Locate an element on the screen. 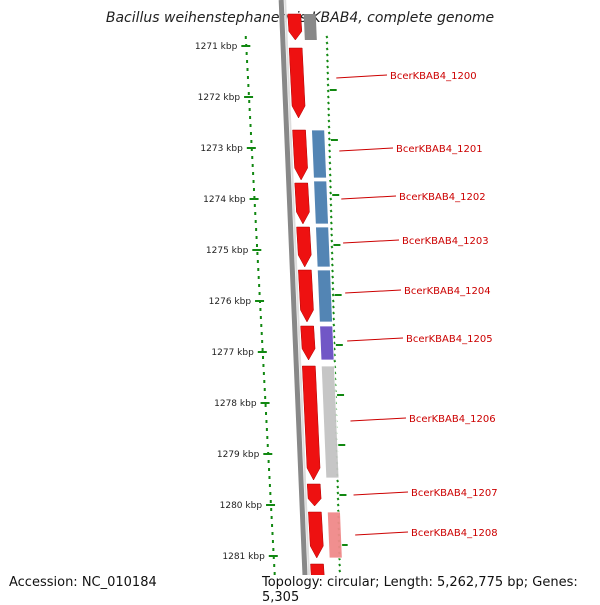 The image size is (600, 605). gene-label: BcerKBAB4_1201 is located at coordinates (439, 149).